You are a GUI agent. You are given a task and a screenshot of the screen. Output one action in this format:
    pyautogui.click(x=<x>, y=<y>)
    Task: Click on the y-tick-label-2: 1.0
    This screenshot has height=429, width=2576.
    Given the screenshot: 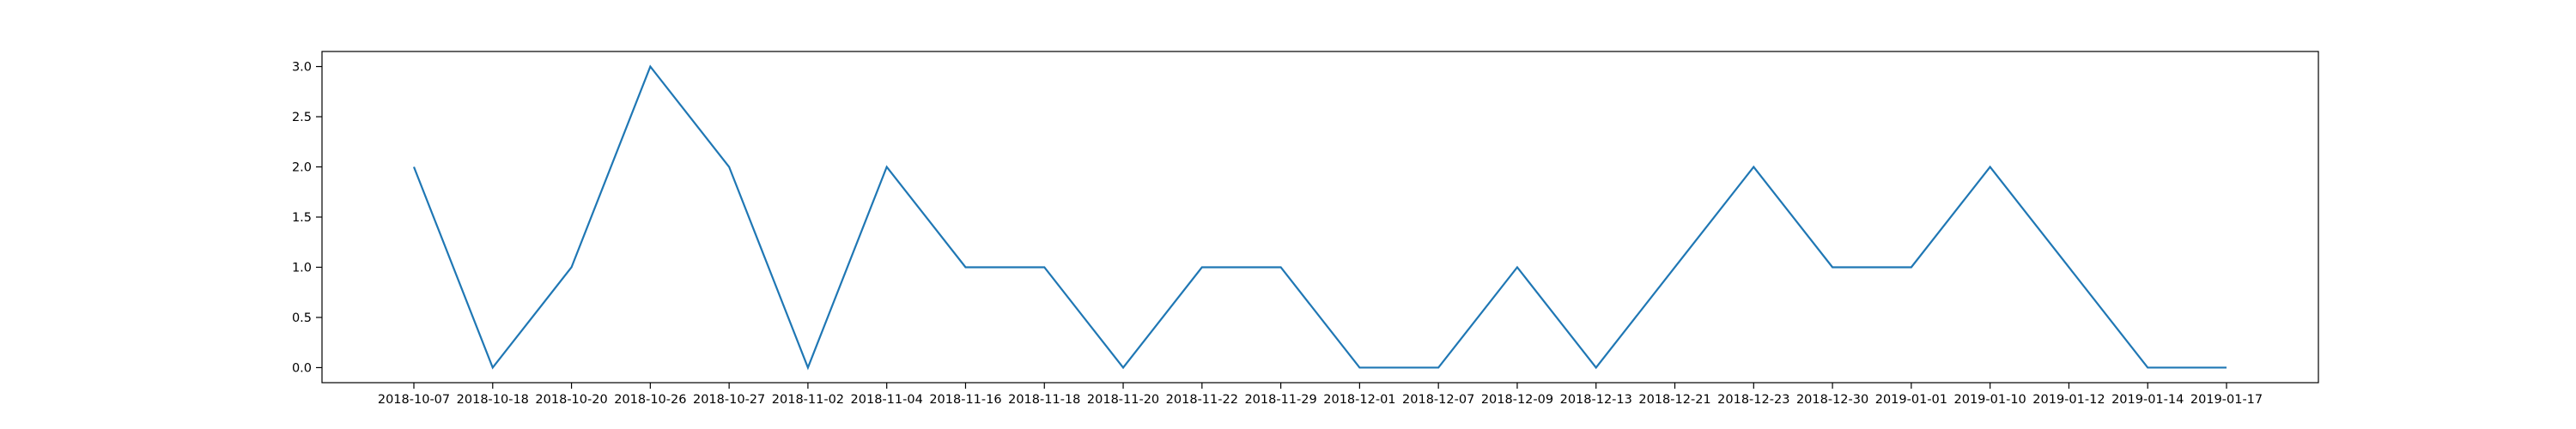 What is the action you would take?
    pyautogui.click(x=302, y=268)
    